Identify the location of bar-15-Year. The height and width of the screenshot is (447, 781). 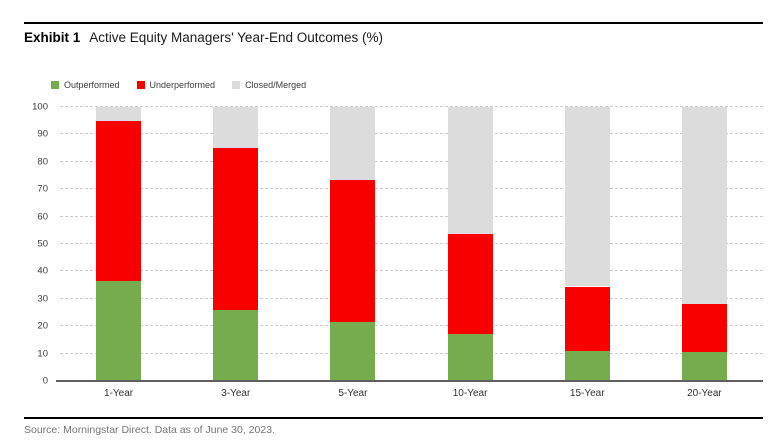
(587, 244).